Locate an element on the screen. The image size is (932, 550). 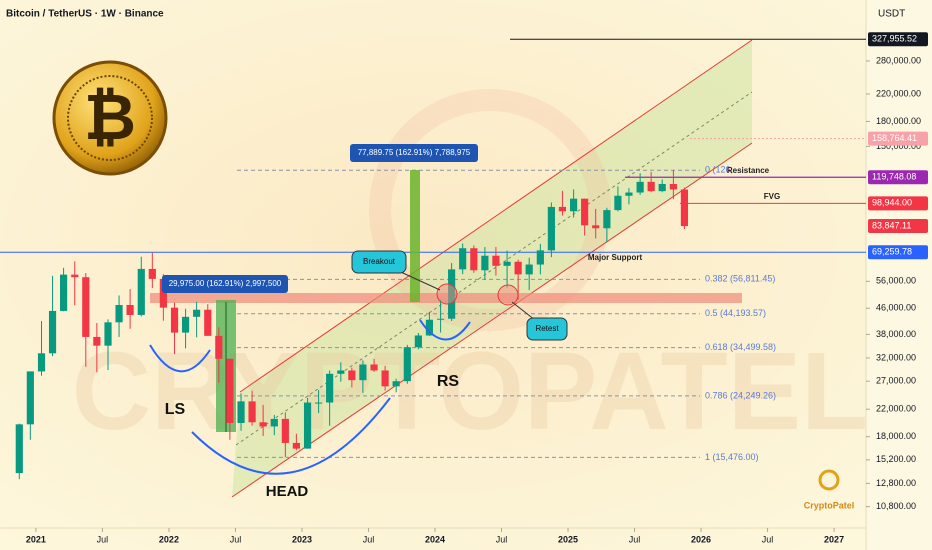
rs-label: RS is located at coordinates (448, 381).